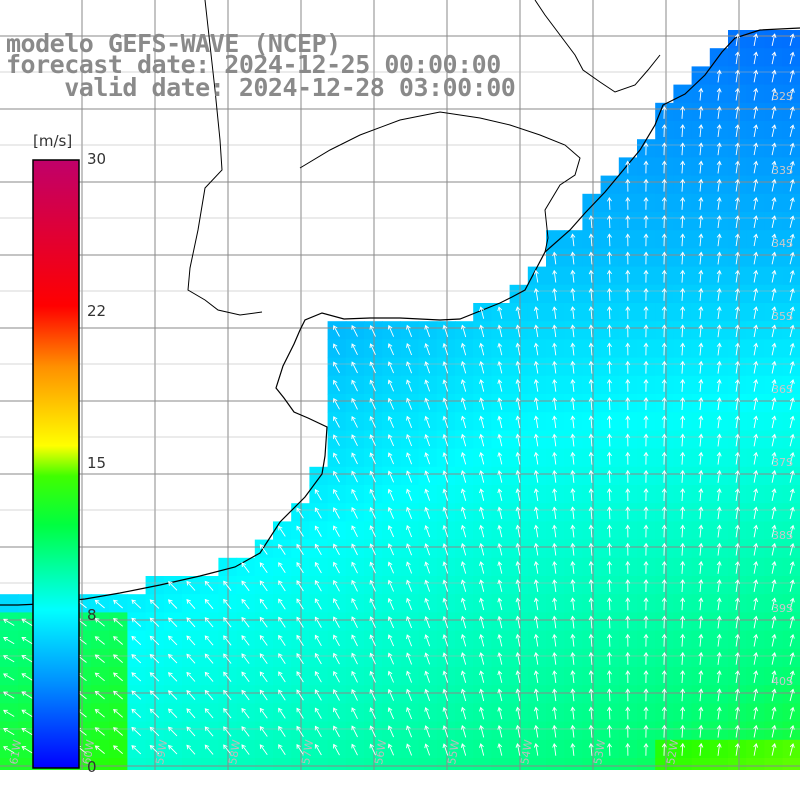 Image resolution: width=800 pixels, height=800 pixels. What do you see at coordinates (782, 462) in the screenshot?
I see `lat-label: 37S` at bounding box center [782, 462].